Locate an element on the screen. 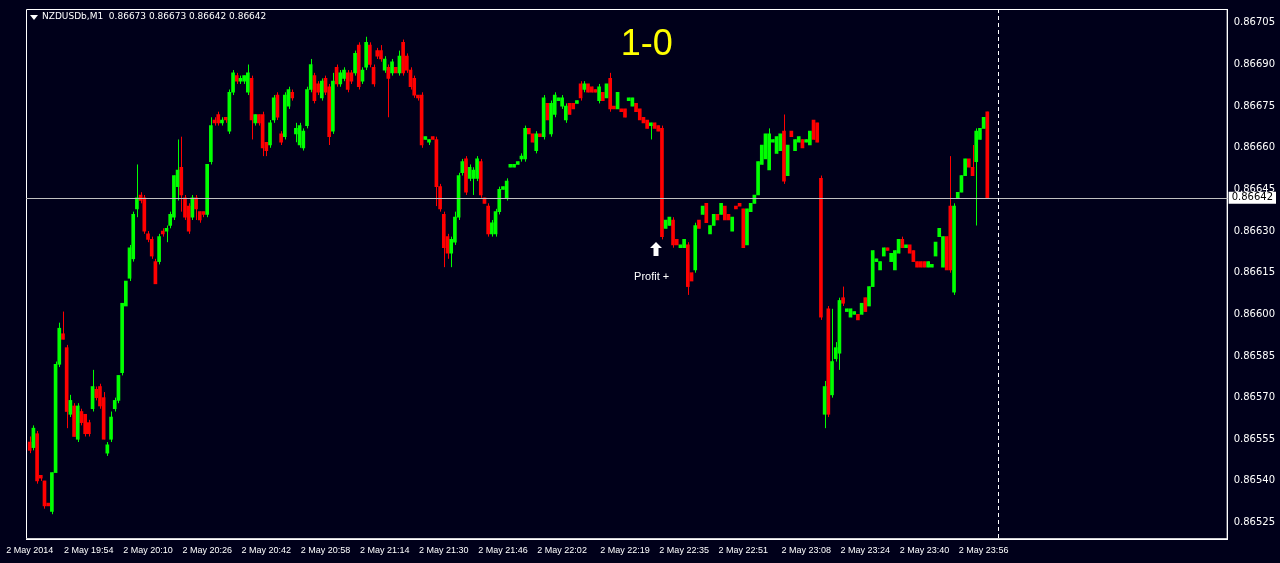 This screenshot has width=1280, height=563. x-tick-label: 2 May 20:26 is located at coordinates (207, 550).